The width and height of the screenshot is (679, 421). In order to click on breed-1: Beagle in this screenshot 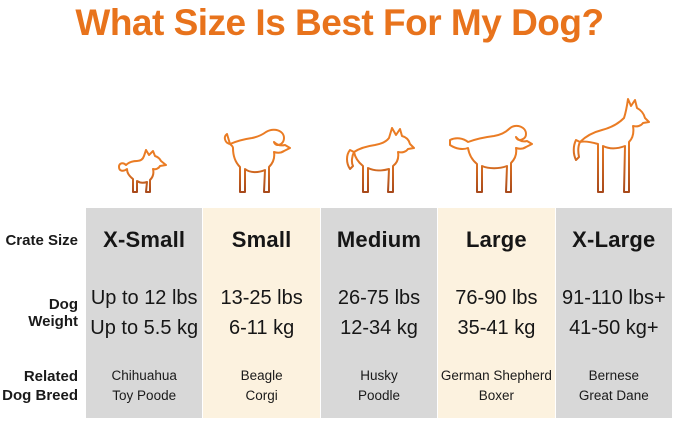, I will do `click(261, 375)`.